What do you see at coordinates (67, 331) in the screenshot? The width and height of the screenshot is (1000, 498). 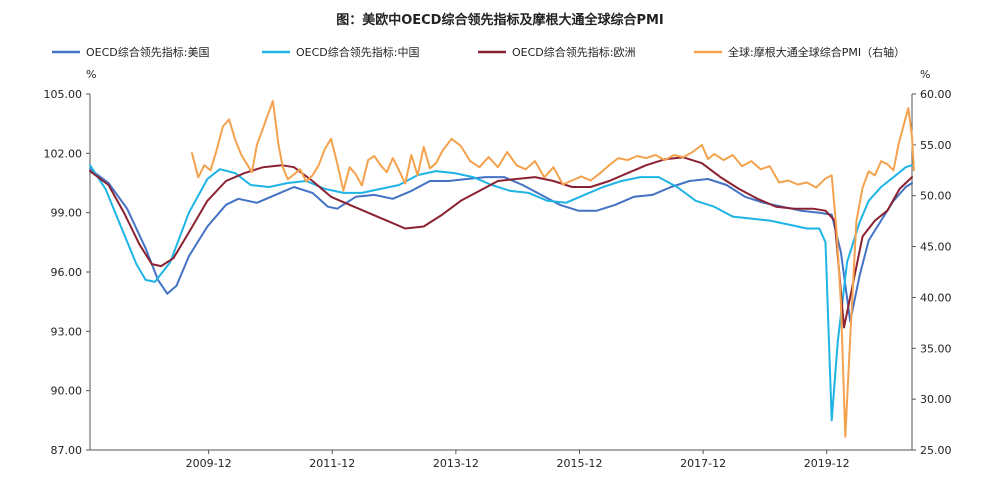 I see `left-tick-label: 93.00` at bounding box center [67, 331].